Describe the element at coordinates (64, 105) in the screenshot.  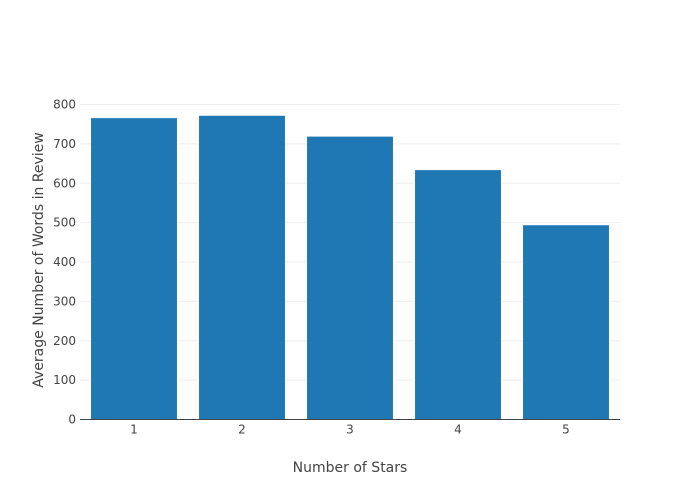
I see `y-tick-label: 800` at that location.